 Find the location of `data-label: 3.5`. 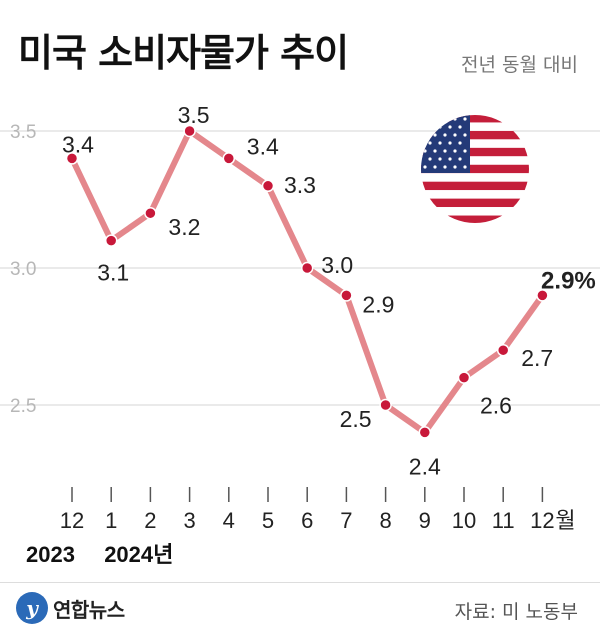

data-label: 3.5 is located at coordinates (194, 115).